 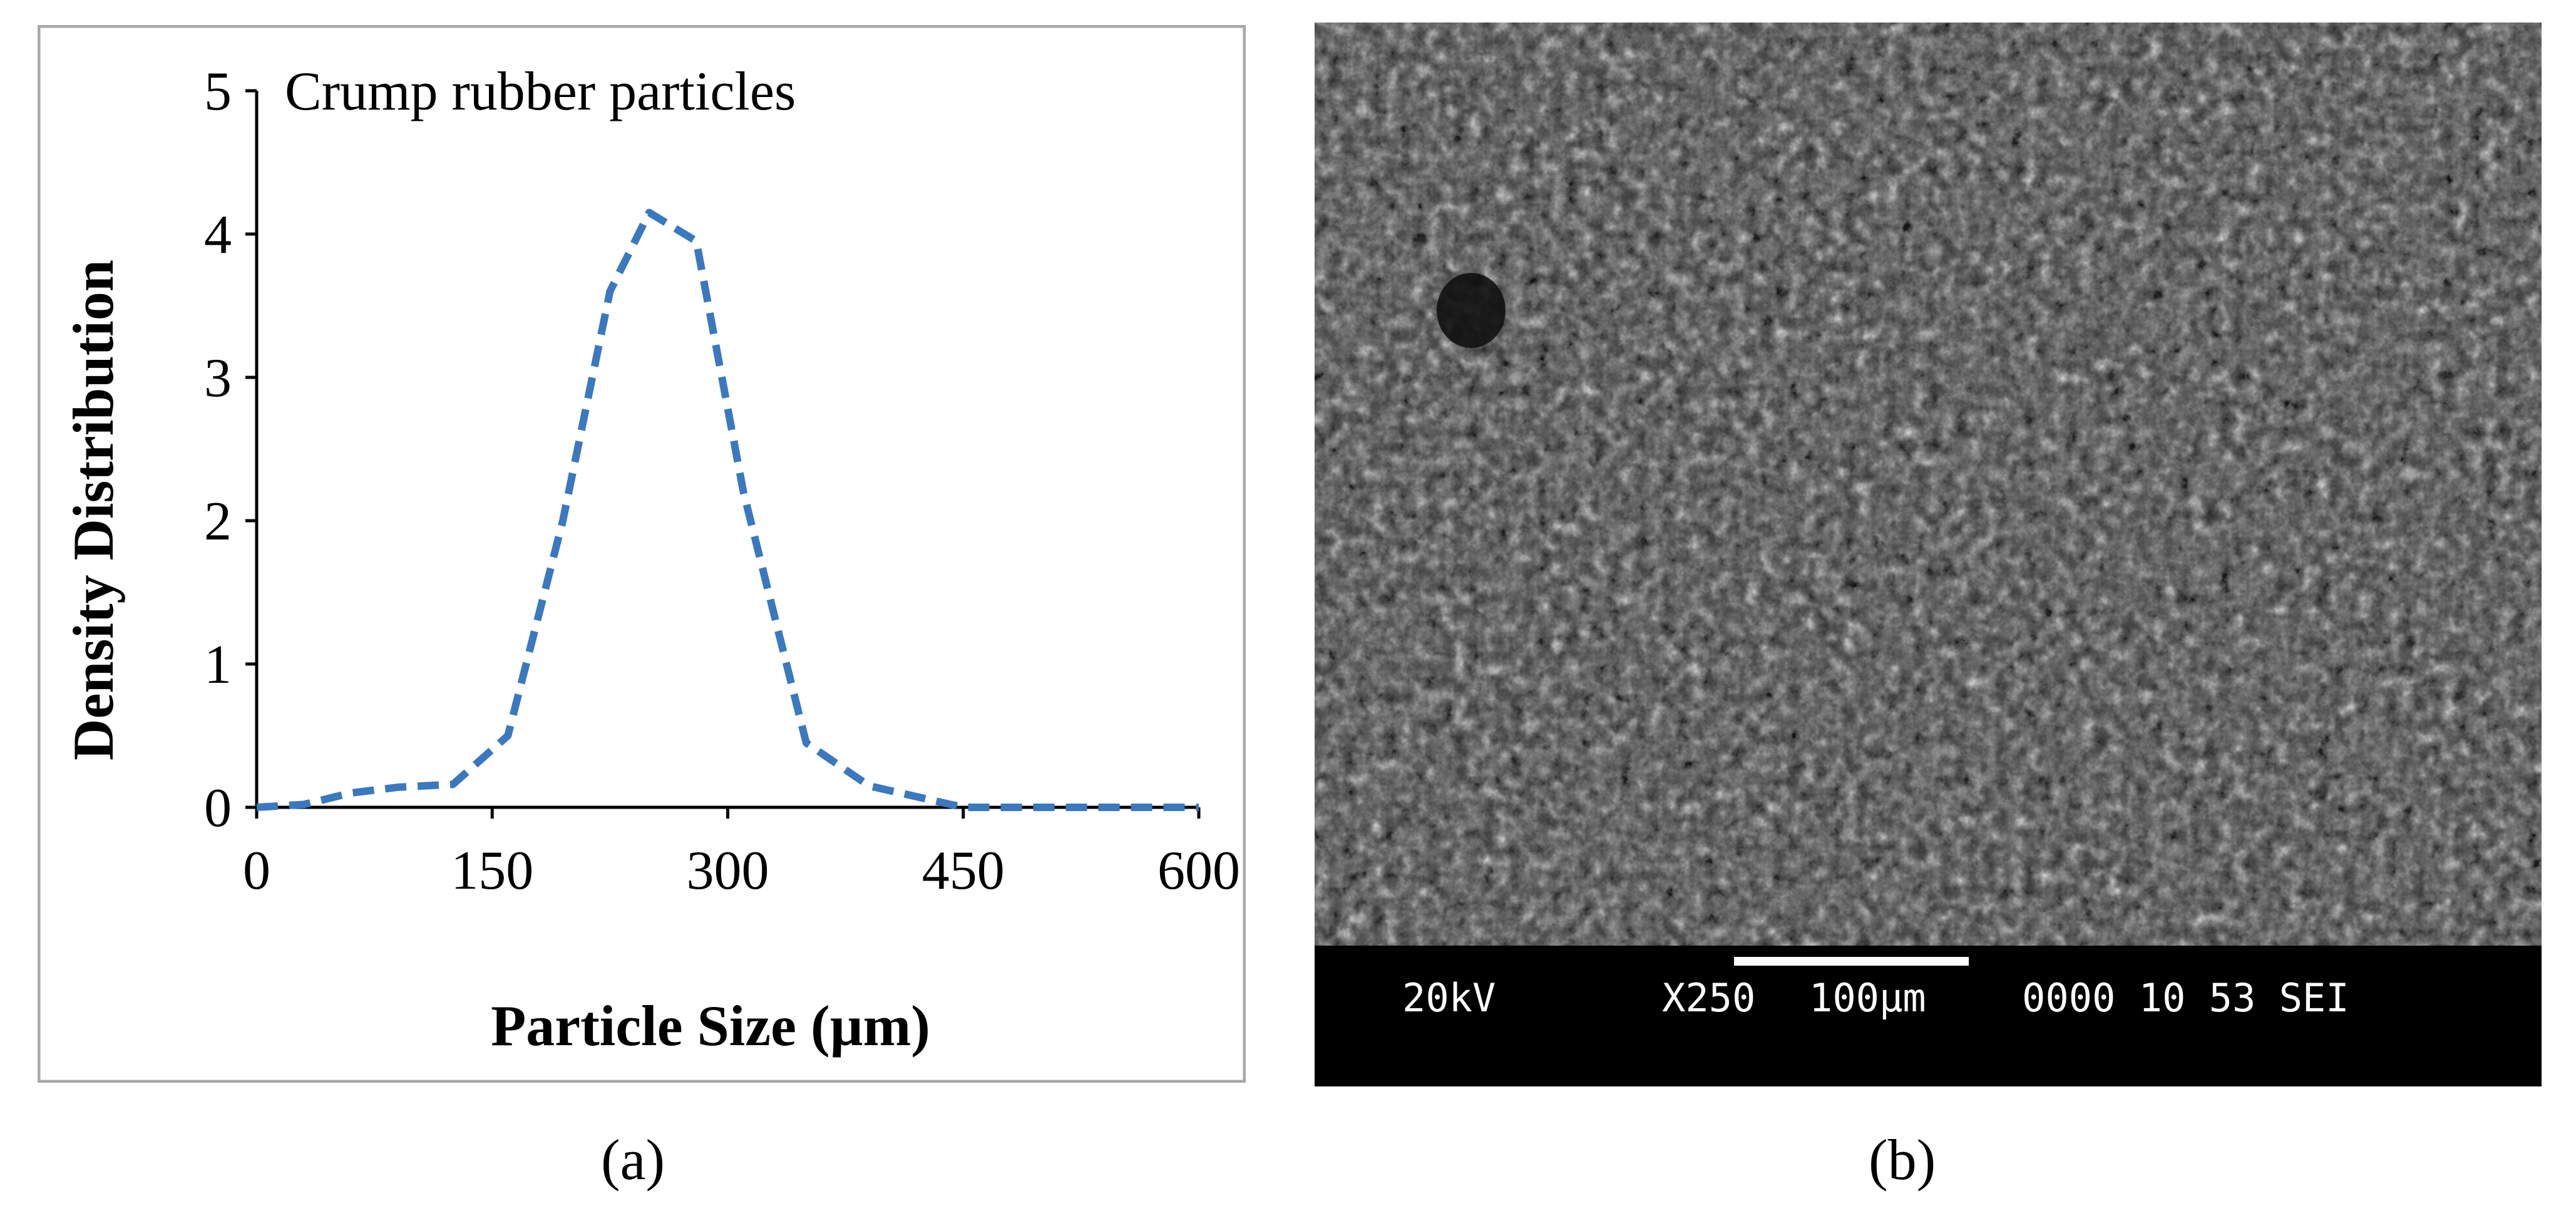 What do you see at coordinates (1449, 998) in the screenshot?
I see `sem-voltage: 20kV` at bounding box center [1449, 998].